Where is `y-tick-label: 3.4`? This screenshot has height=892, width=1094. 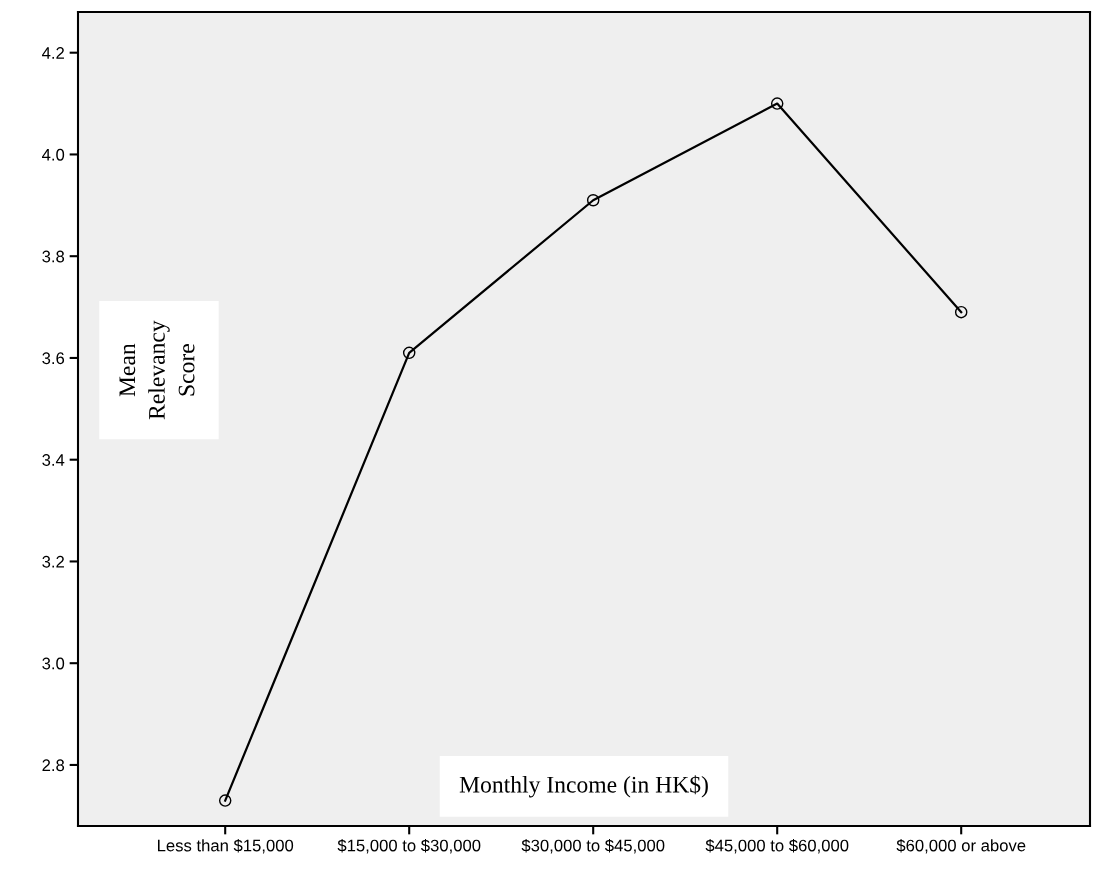
y-tick-label: 3.4 is located at coordinates (53, 460).